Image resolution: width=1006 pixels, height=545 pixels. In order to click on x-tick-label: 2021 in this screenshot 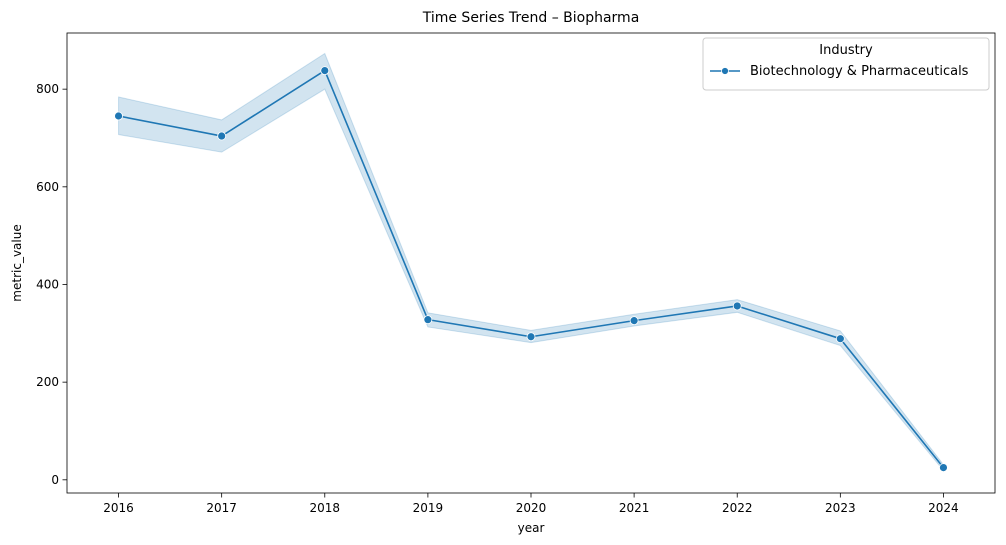, I will do `click(634, 508)`.